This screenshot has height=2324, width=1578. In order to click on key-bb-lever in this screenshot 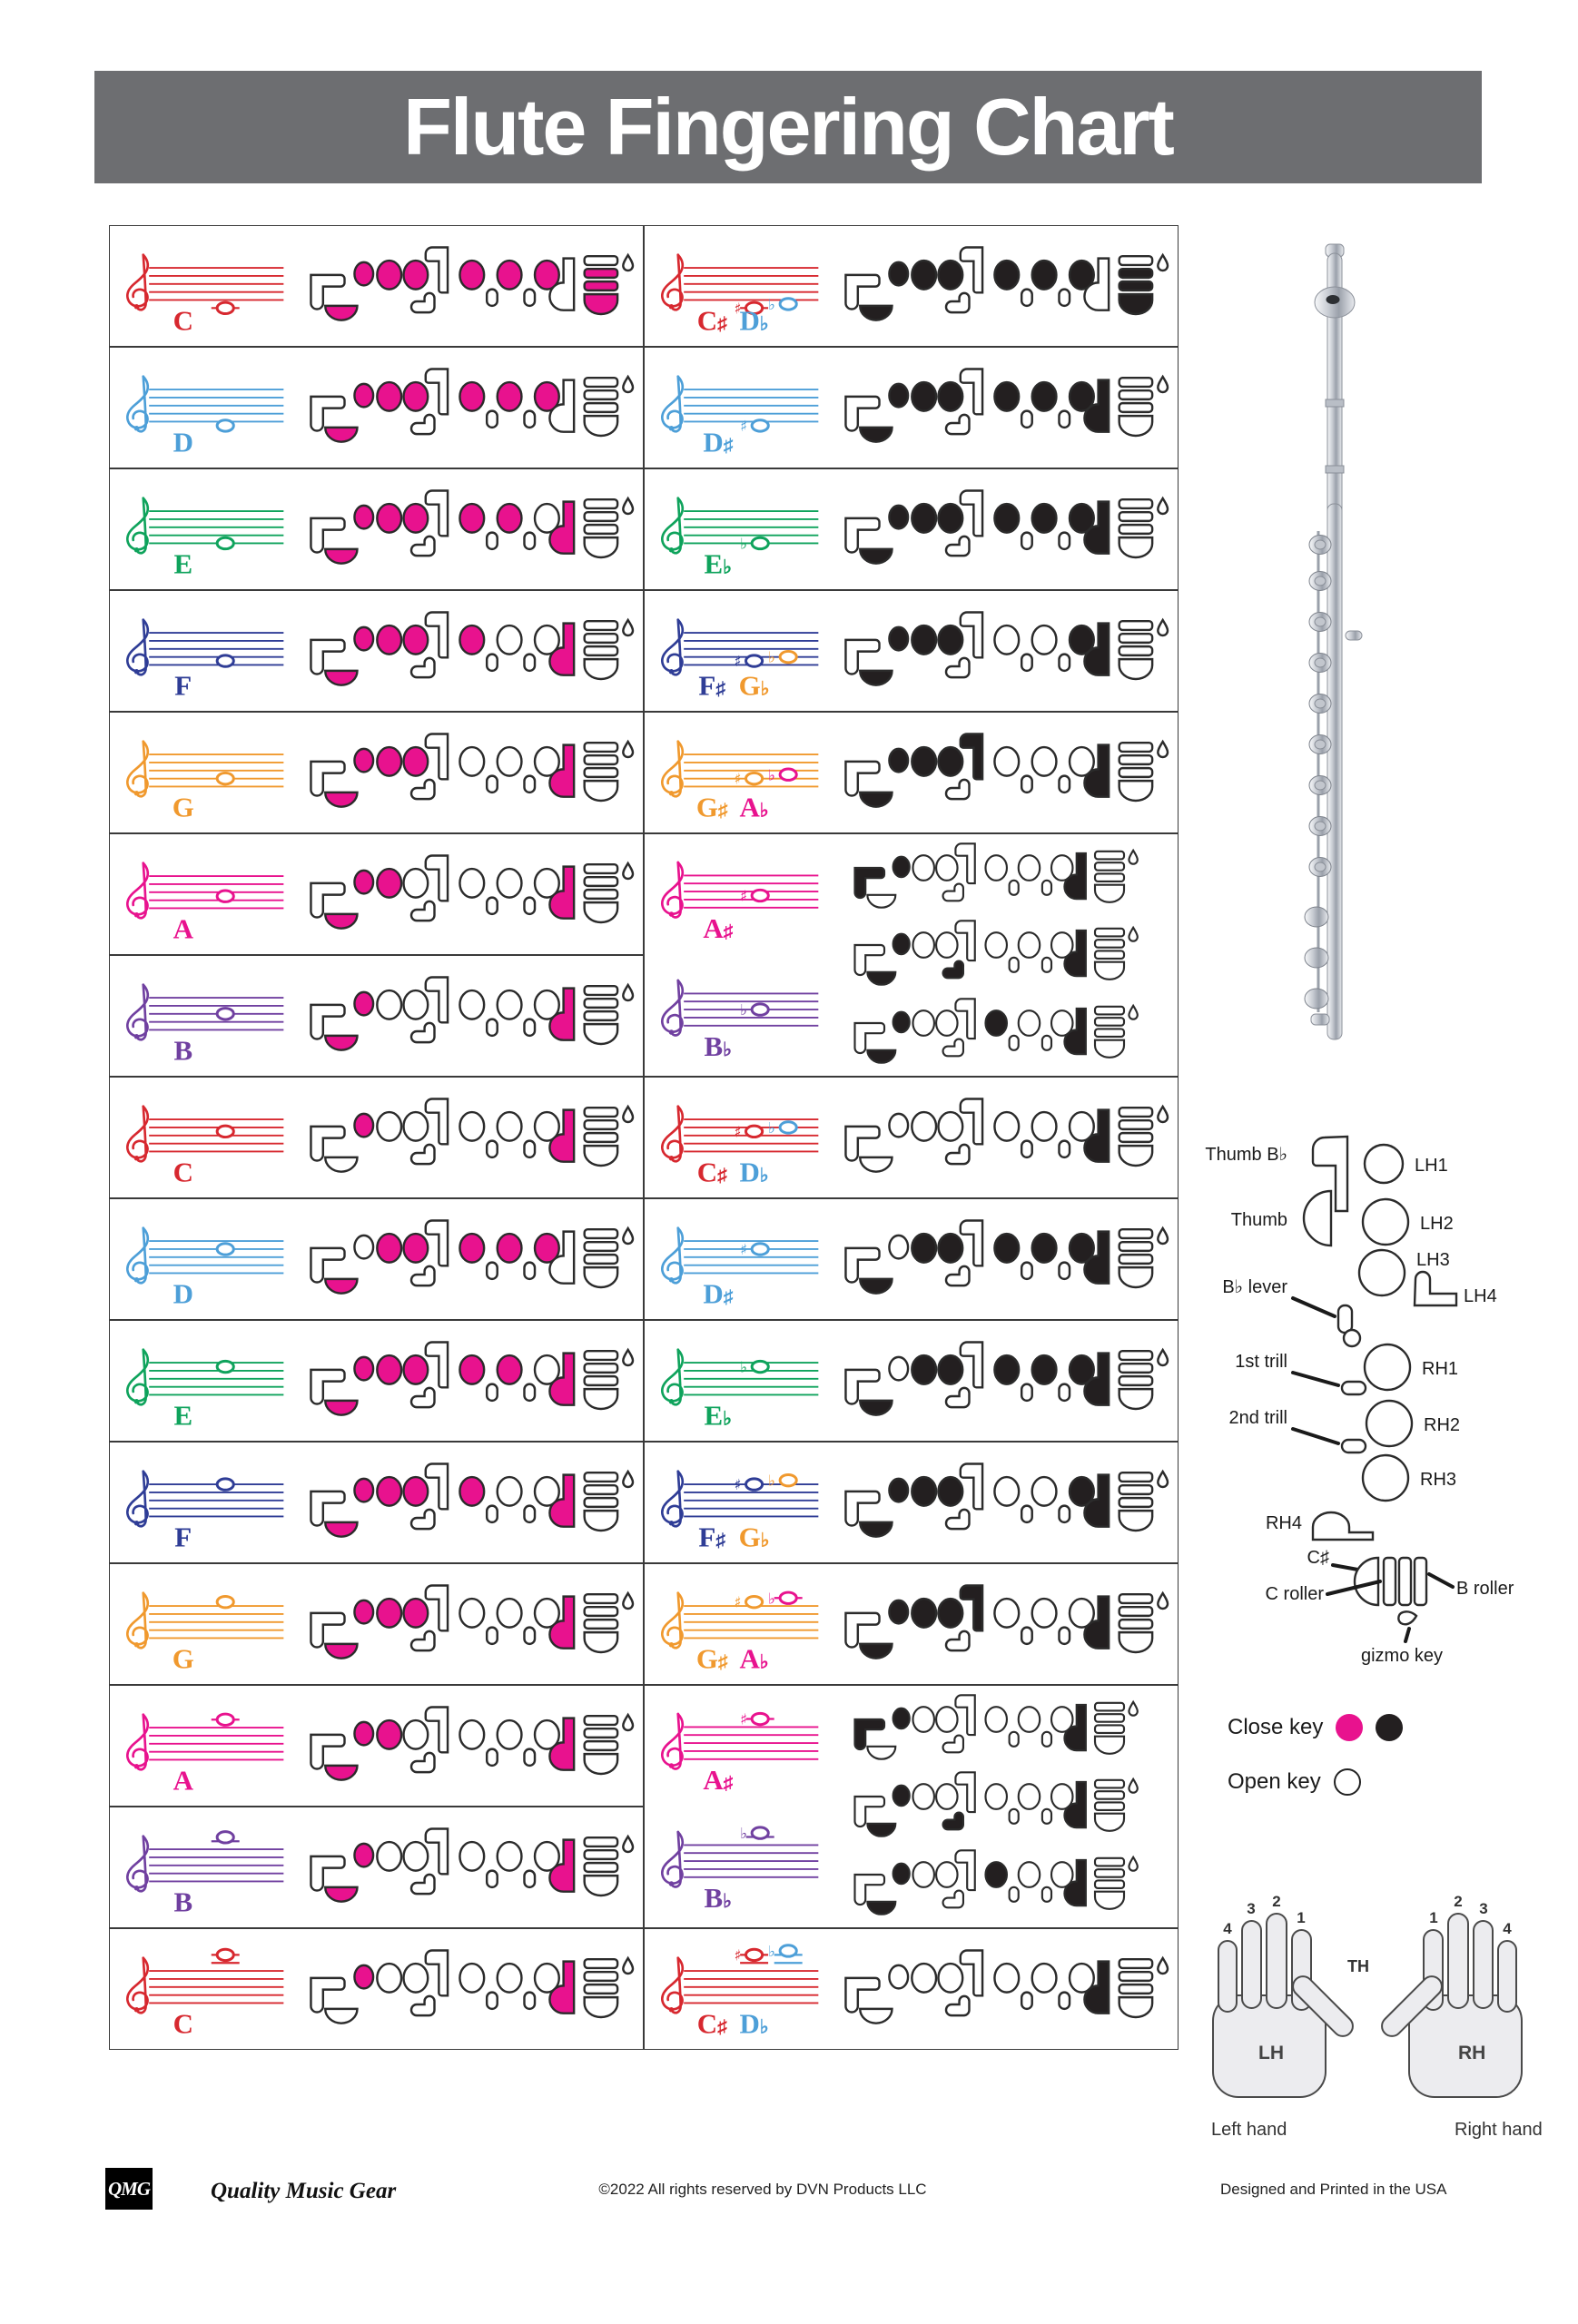, I will do `click(953, 1047)`.